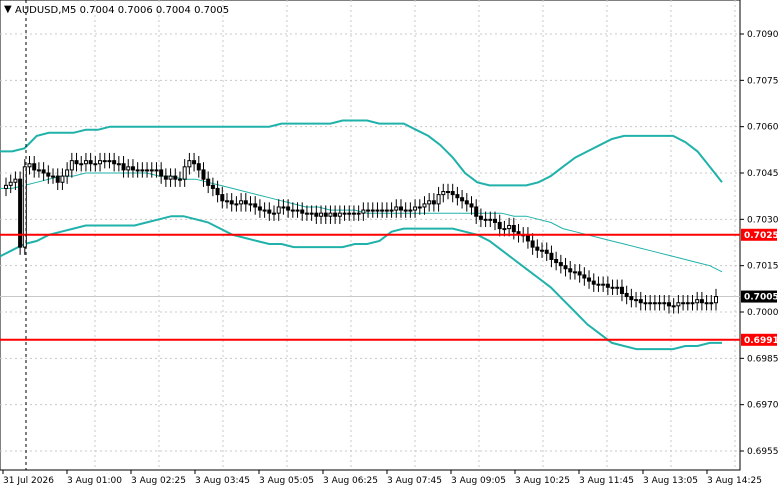  What do you see at coordinates (122, 10) in the screenshot?
I see `symbol-ohlc-label: AUDUSD,M5 0.7004 0.7006 0.7004 0.7005` at bounding box center [122, 10].